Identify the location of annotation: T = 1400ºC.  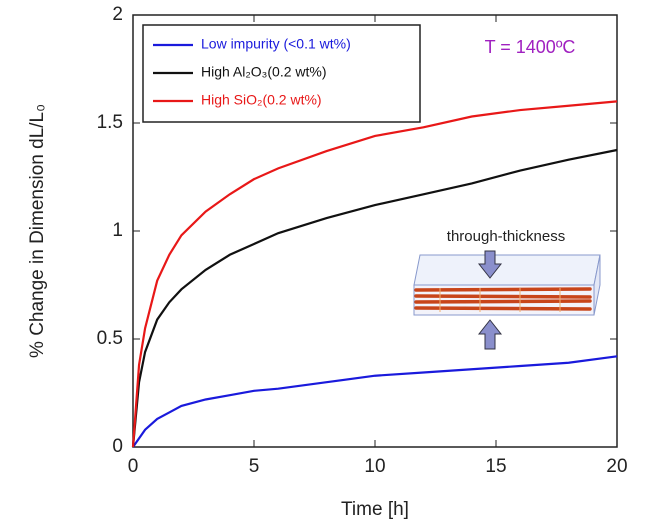
(530, 47).